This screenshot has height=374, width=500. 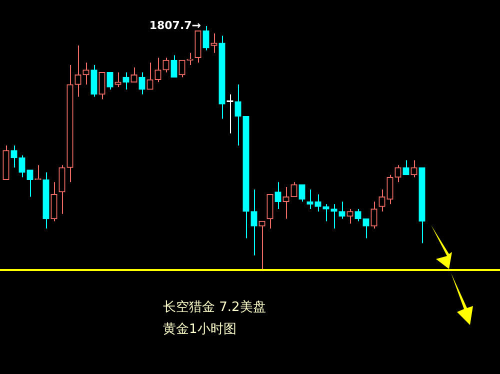 What do you see at coordinates (214, 307) in the screenshot?
I see `text: 长空猎金 7.2美盘` at bounding box center [214, 307].